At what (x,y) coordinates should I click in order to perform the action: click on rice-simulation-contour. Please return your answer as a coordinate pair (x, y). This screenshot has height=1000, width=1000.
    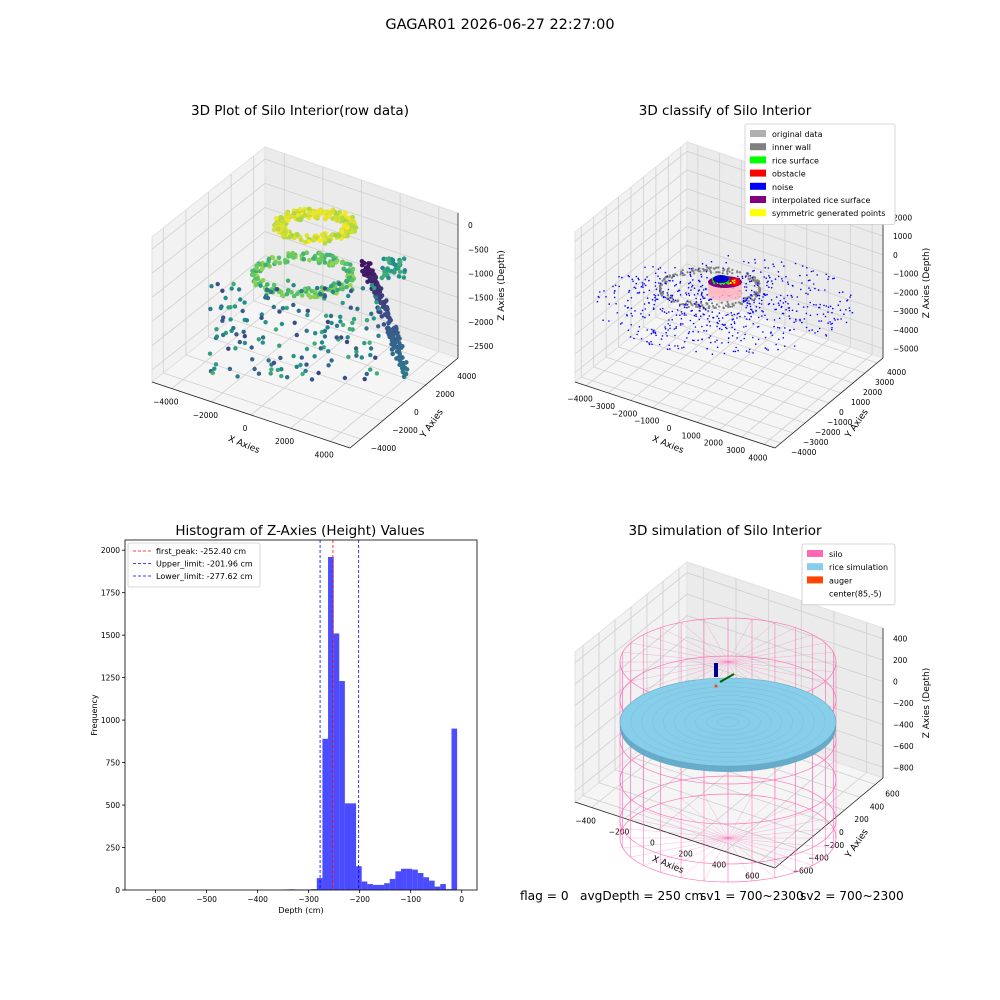
    Looking at the image, I should click on (728, 722).